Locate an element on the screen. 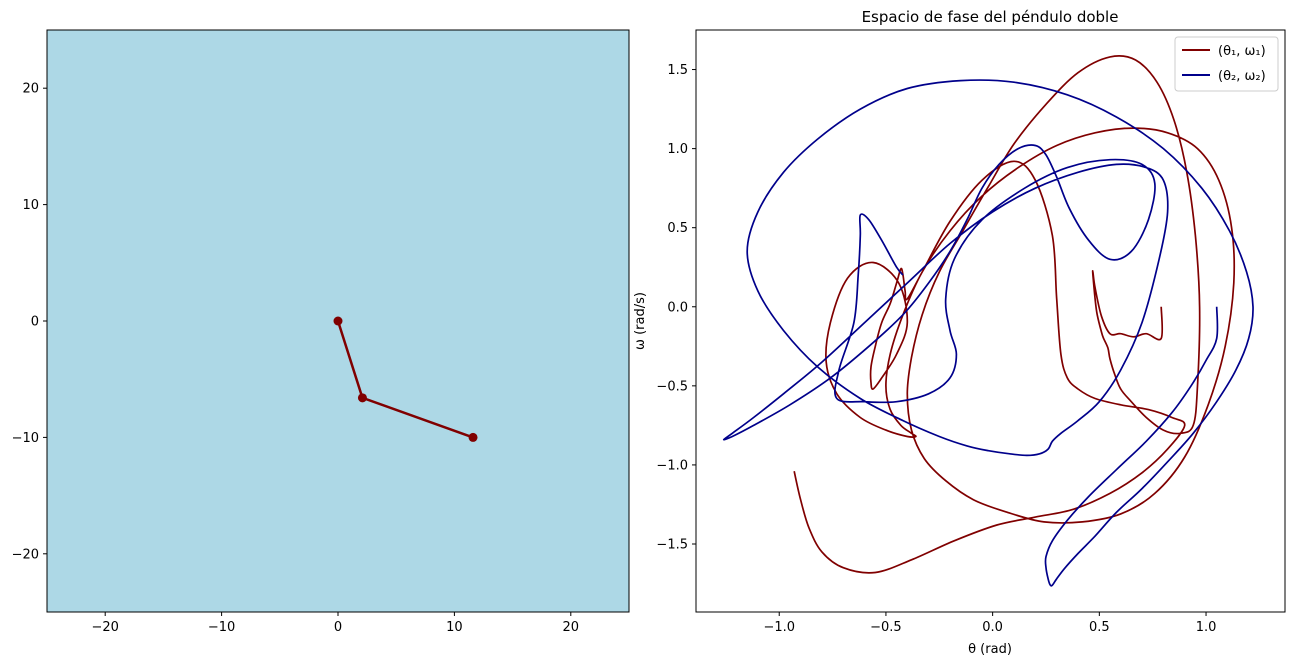  phase-x-axis-label: θ (rad) is located at coordinates (990, 649).